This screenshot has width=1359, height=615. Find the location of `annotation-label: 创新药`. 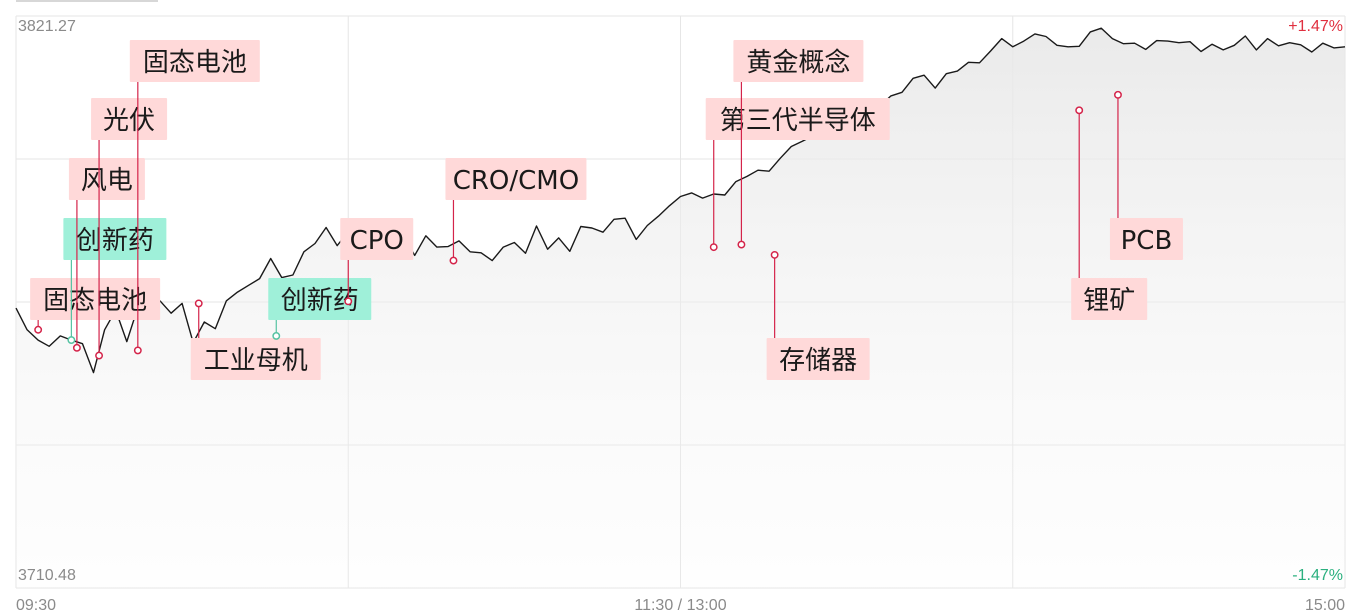

annotation-label: 创新药 is located at coordinates (115, 241).